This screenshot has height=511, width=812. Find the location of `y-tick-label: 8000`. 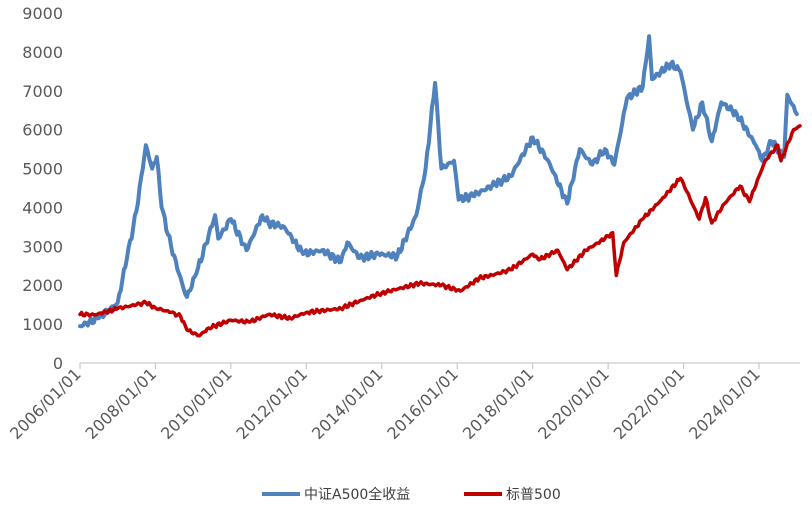

y-tick-label: 8000 is located at coordinates (42, 52).